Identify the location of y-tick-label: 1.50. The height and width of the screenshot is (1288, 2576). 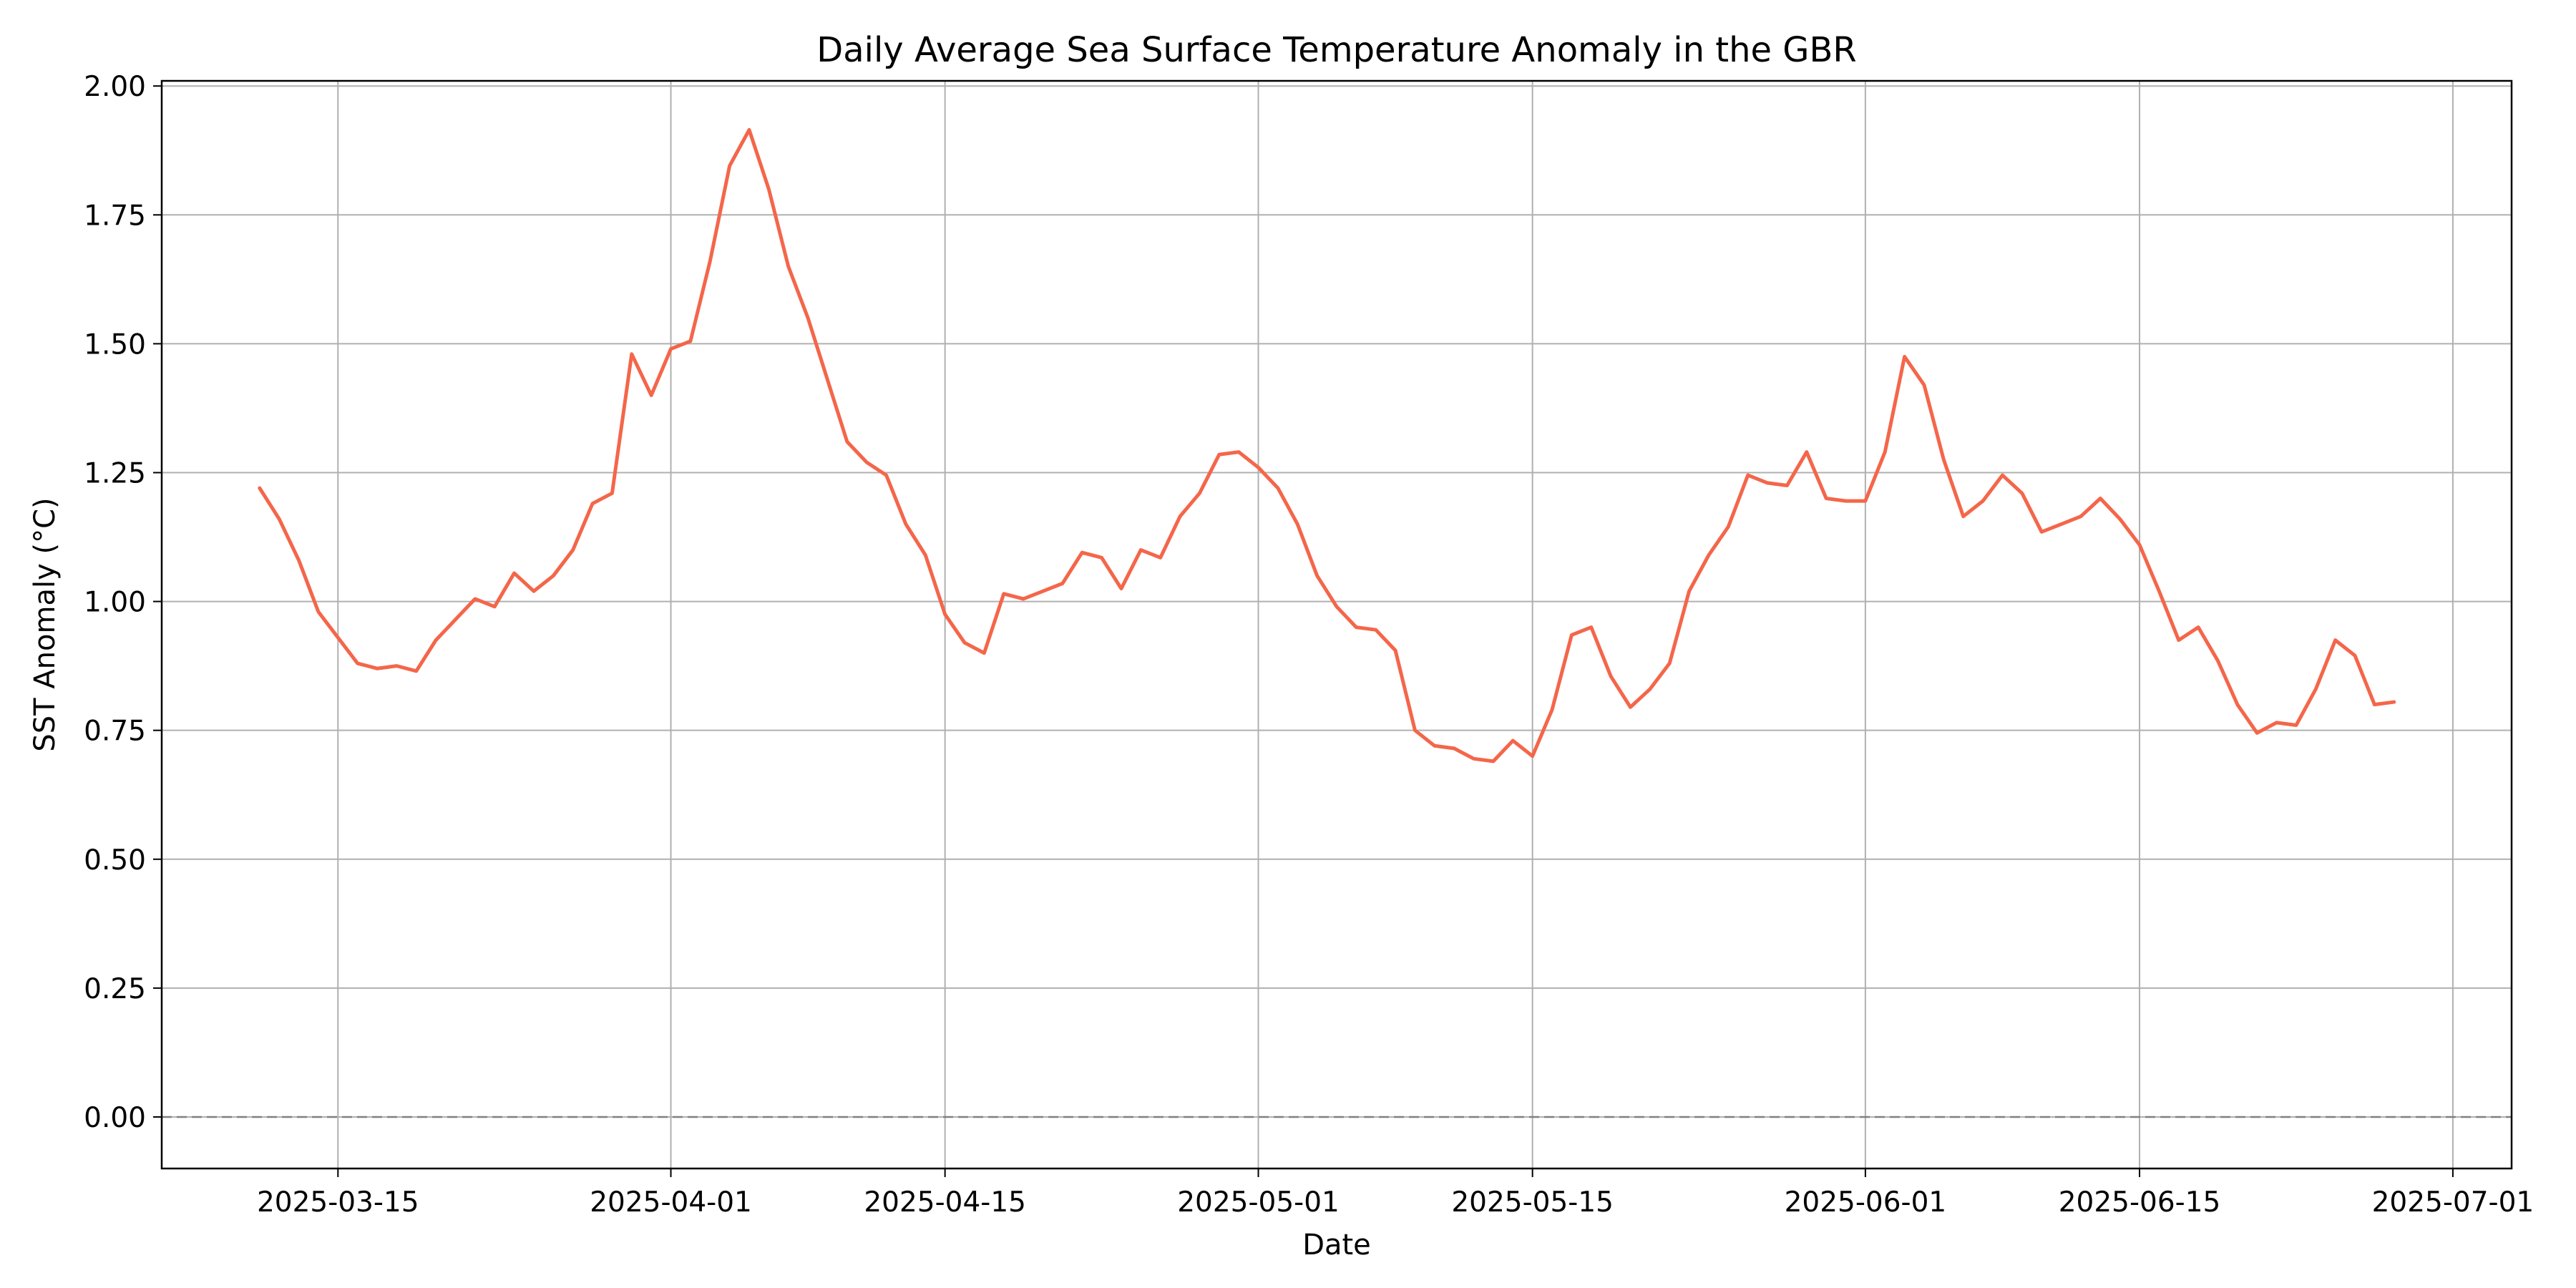
(115, 344).